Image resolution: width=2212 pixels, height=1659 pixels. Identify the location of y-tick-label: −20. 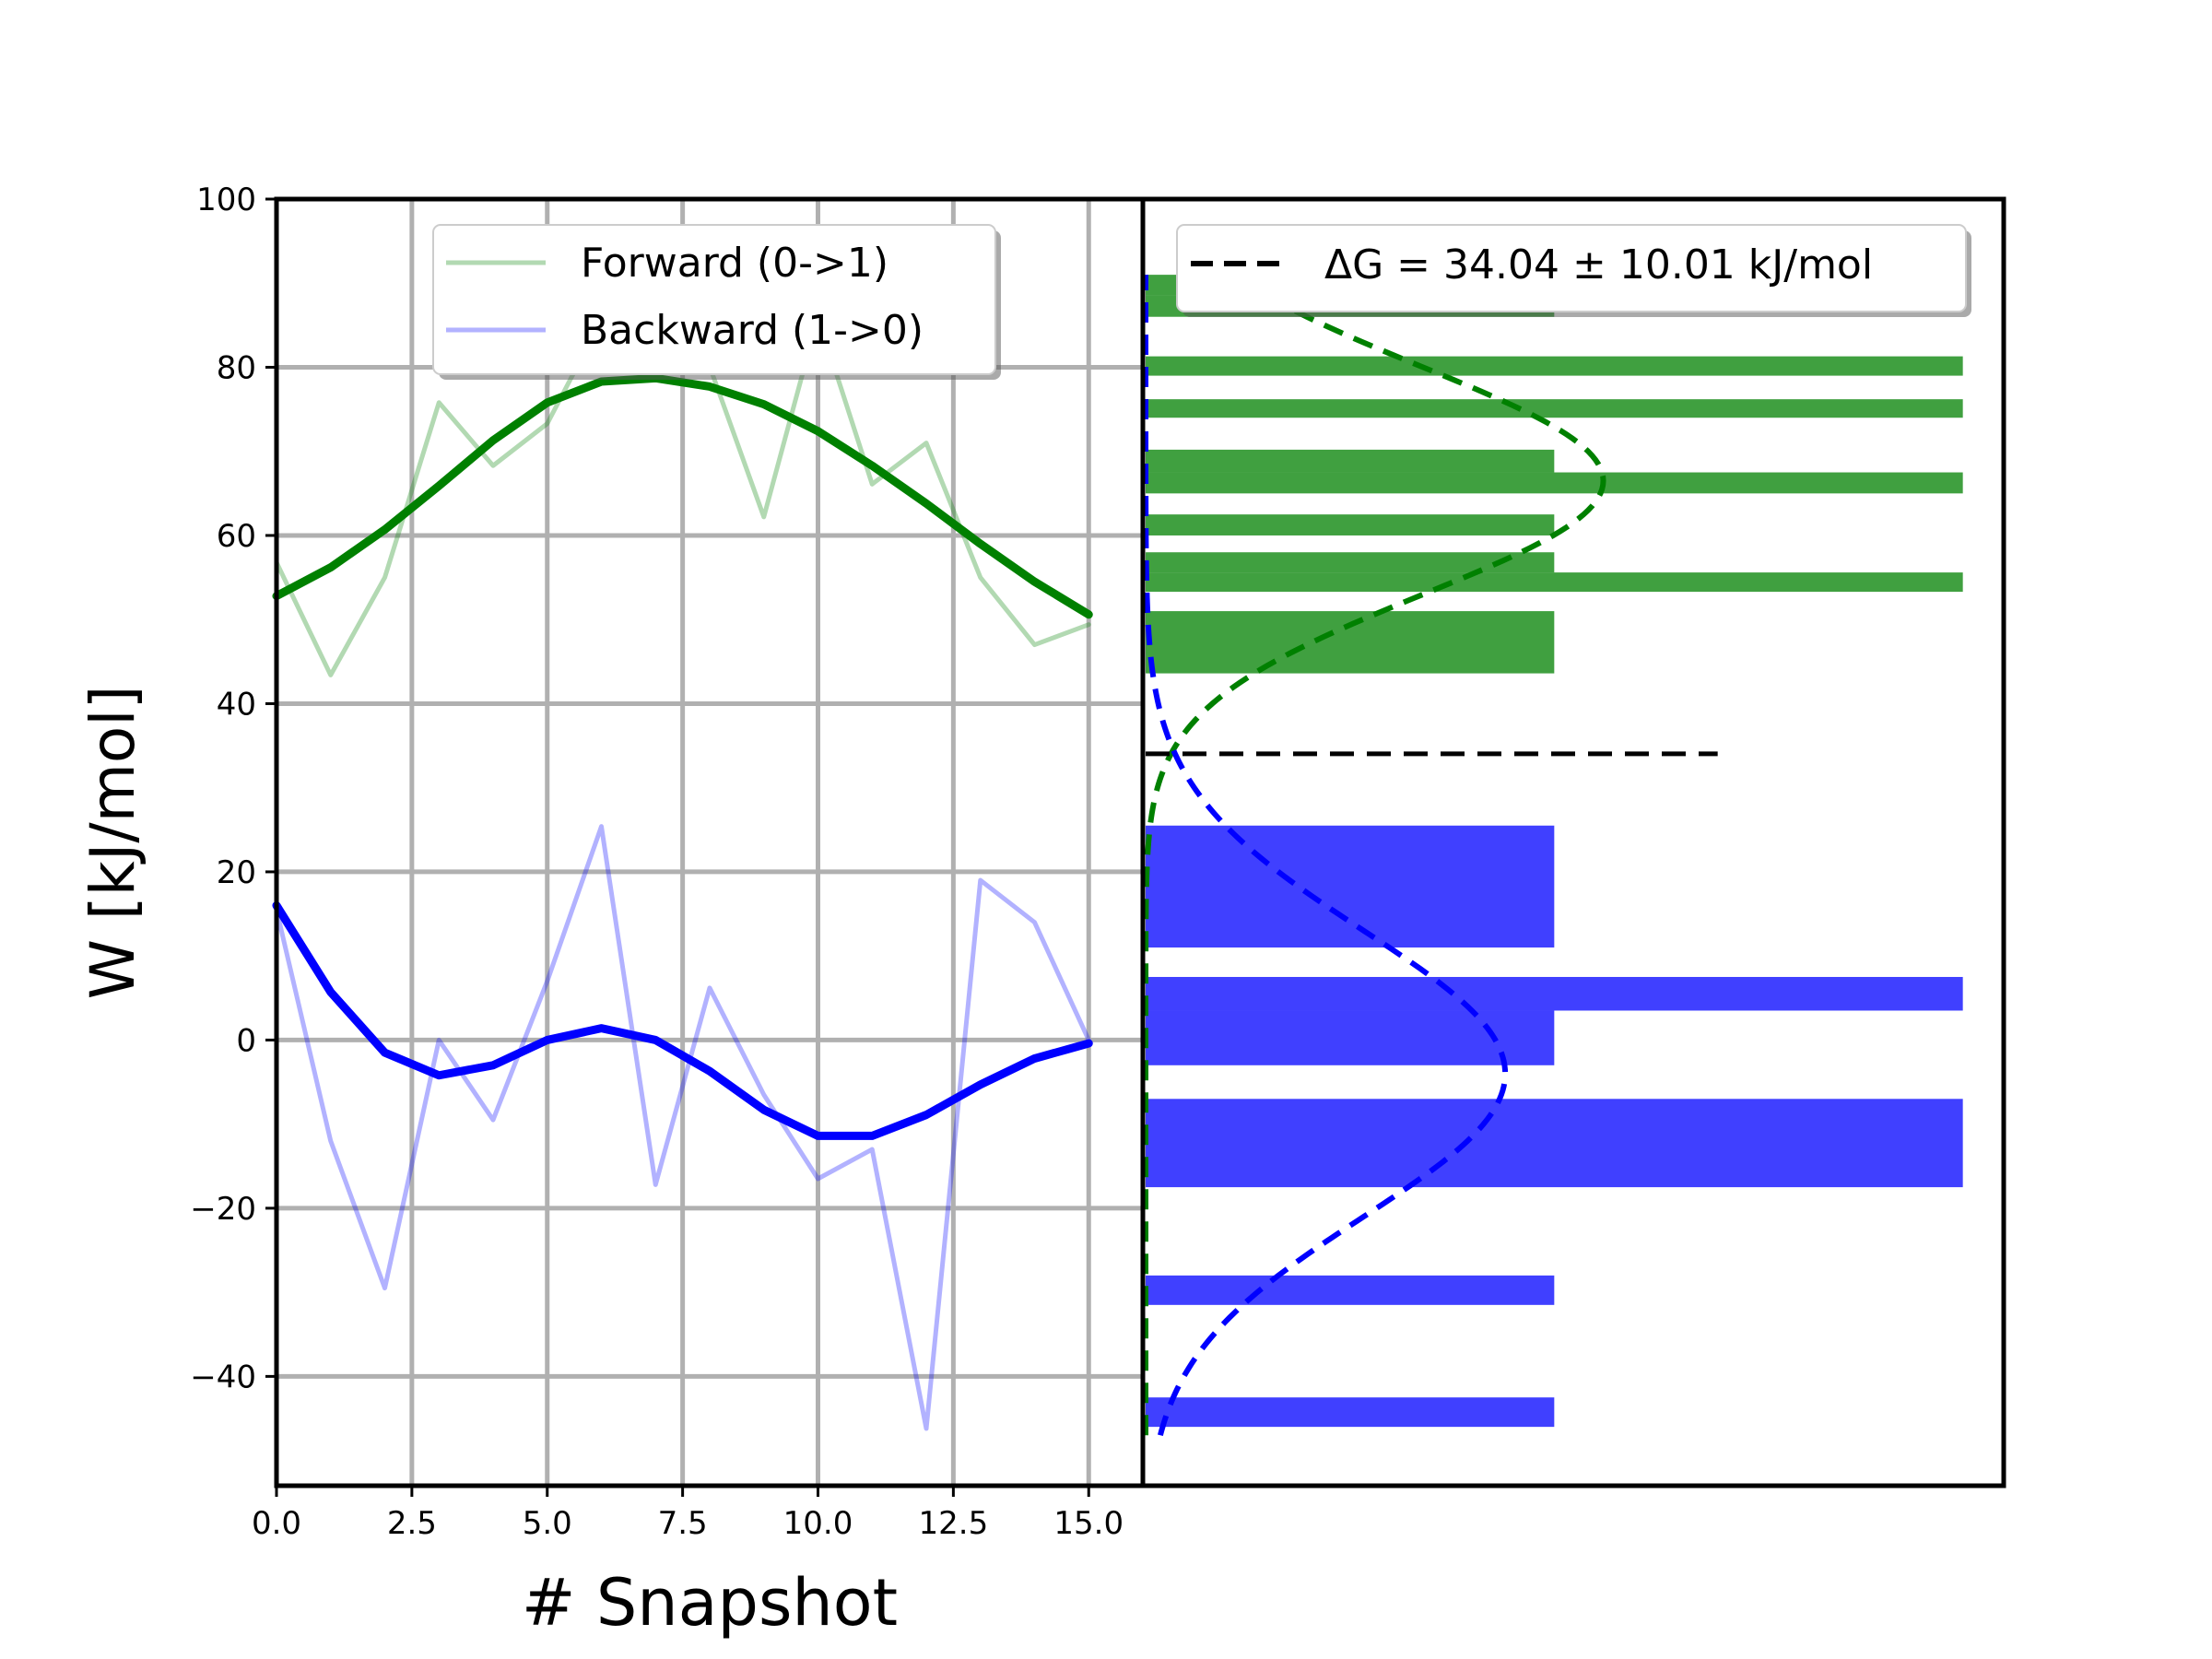
(223, 1209).